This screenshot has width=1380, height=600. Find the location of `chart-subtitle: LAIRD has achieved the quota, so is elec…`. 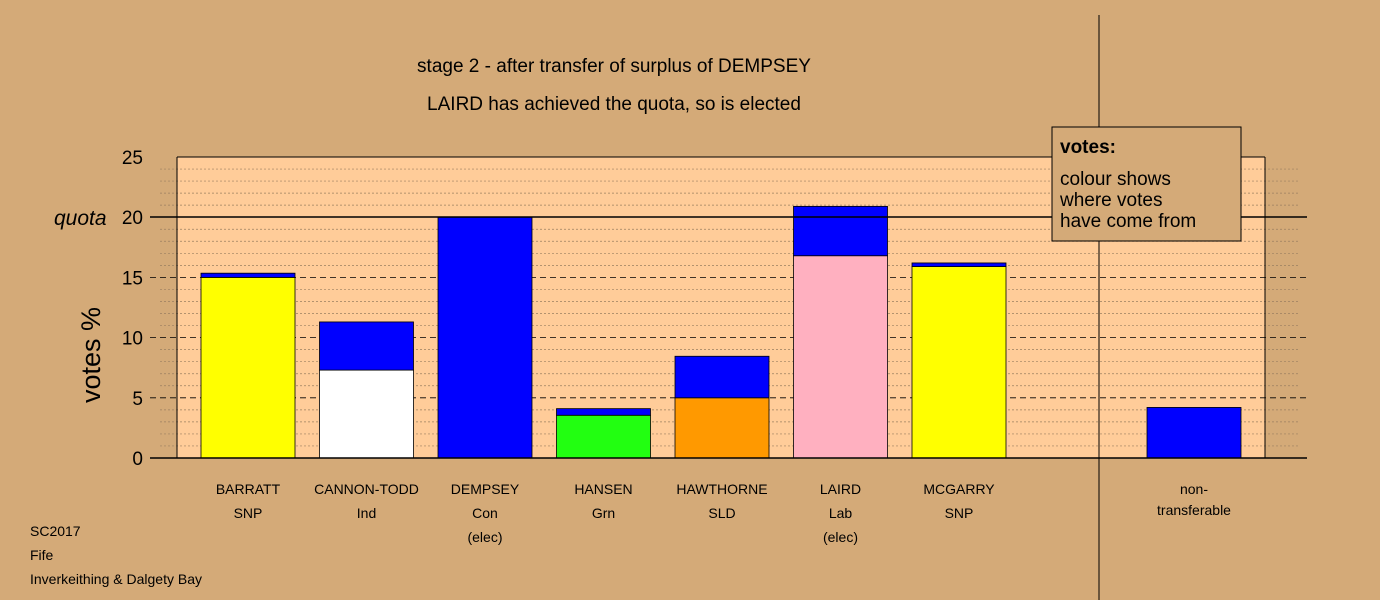

chart-subtitle: LAIRD has achieved the quota, so is elec… is located at coordinates (614, 104).